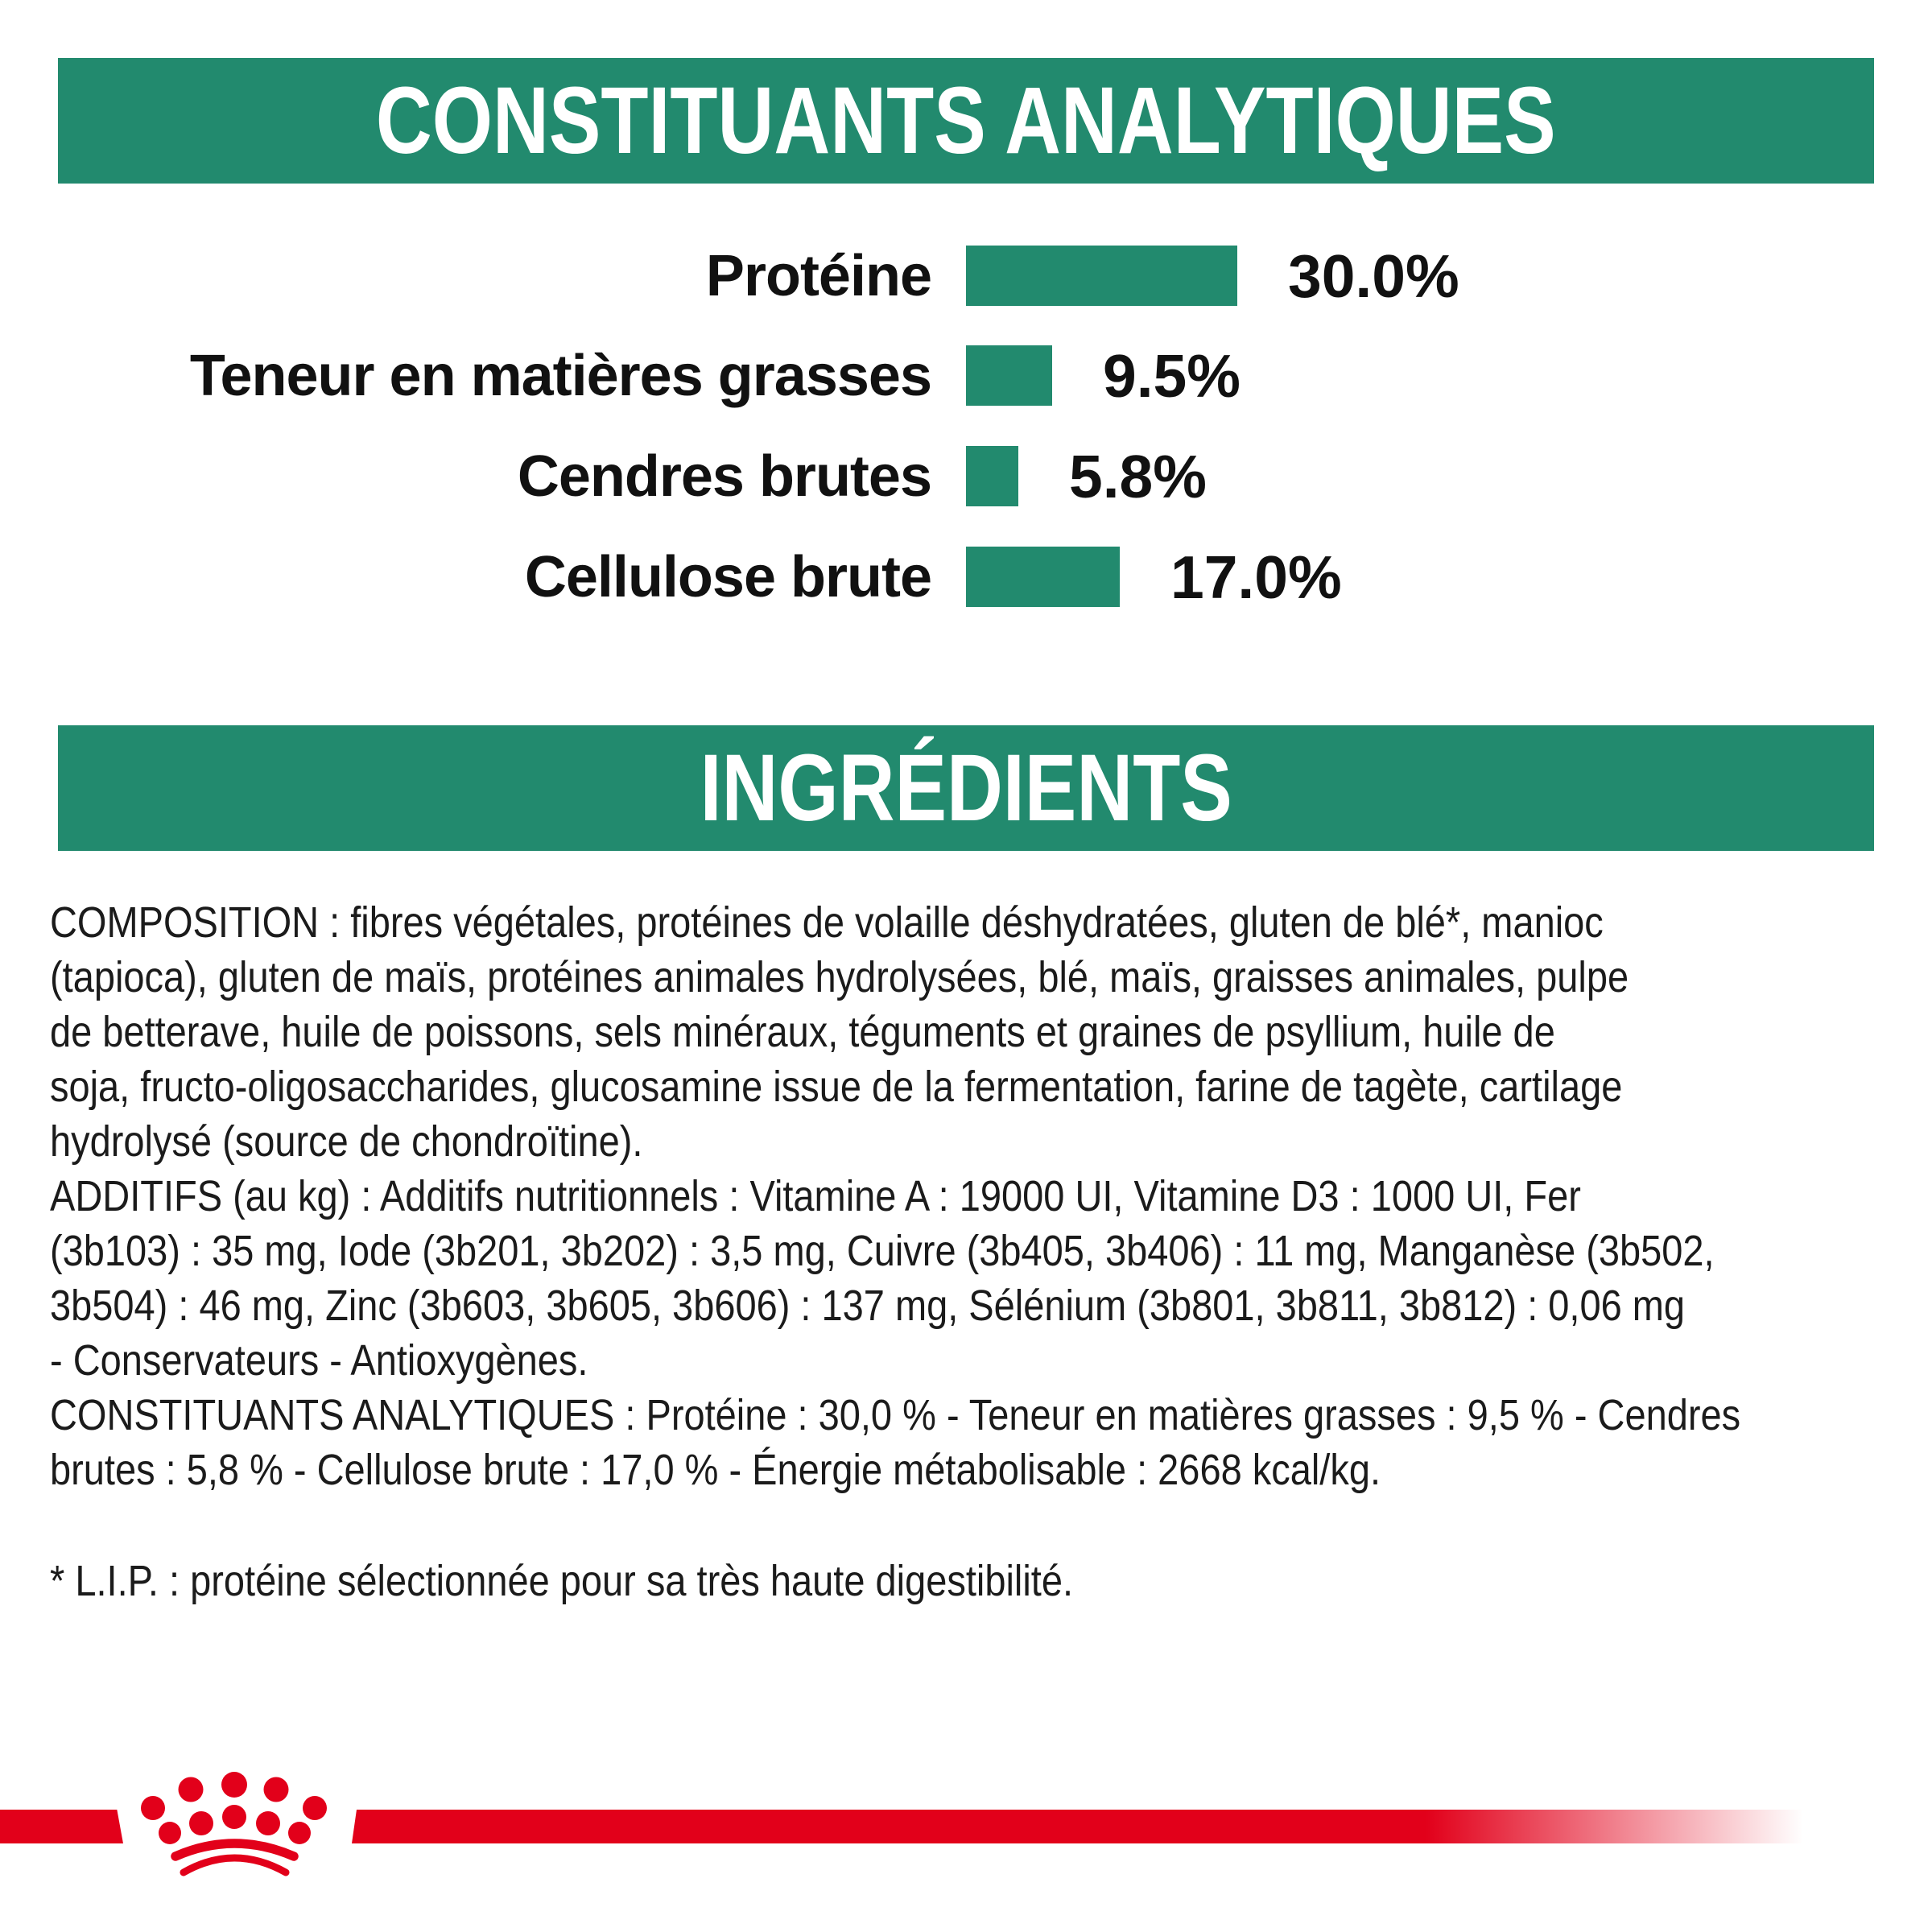 The width and height of the screenshot is (1932, 1932). I want to click on additives-text-line: - Conservateurs - Antioxygènes., so click(319, 1360).